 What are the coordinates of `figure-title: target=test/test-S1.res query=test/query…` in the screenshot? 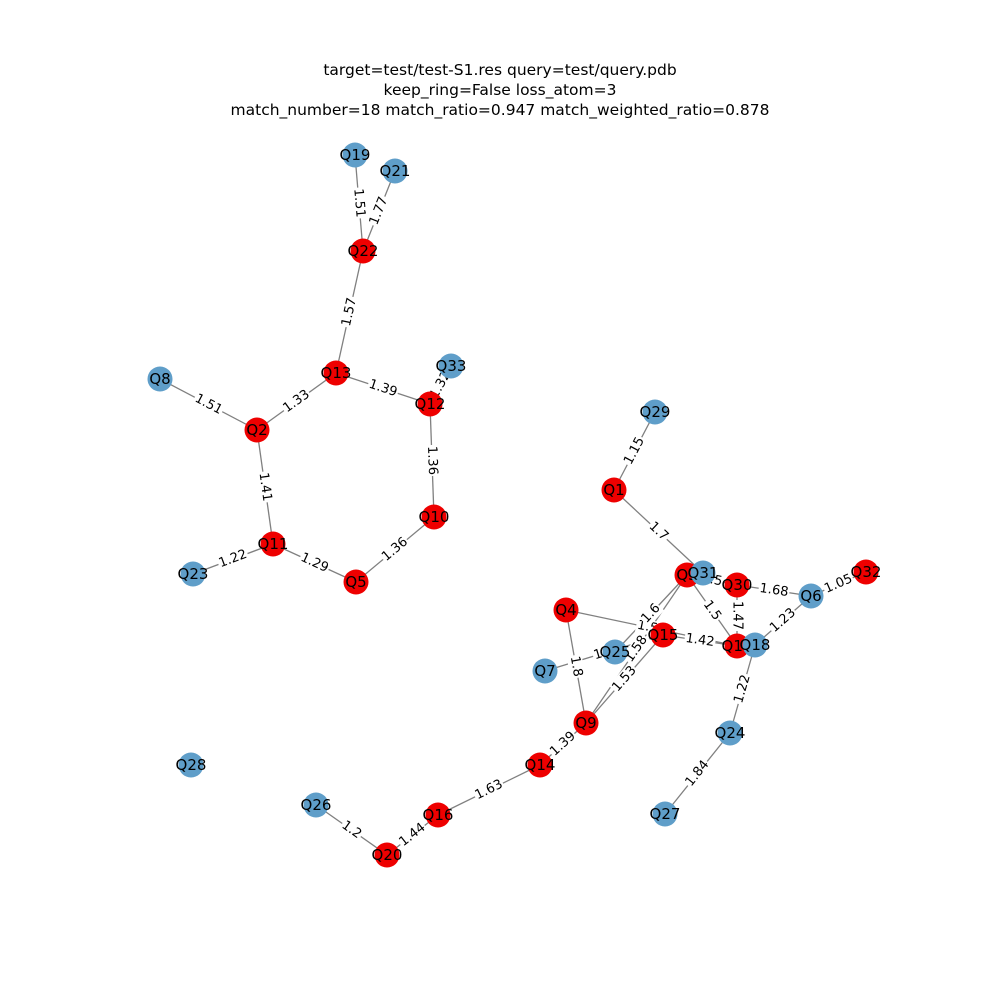 It's located at (500, 90).